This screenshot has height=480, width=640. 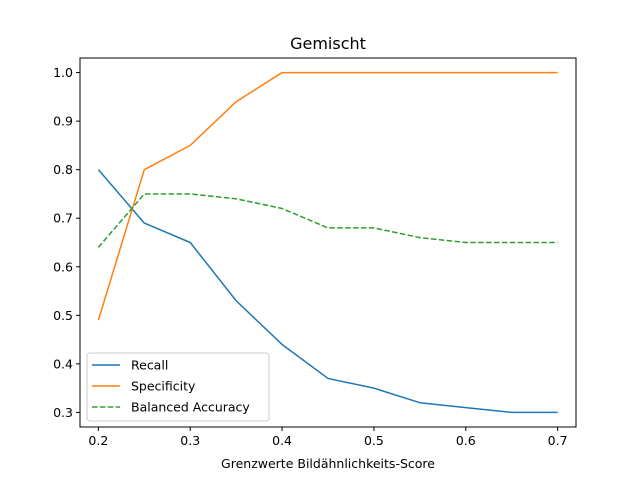 What do you see at coordinates (149, 365) in the screenshot?
I see `legend-label: Recall` at bounding box center [149, 365].